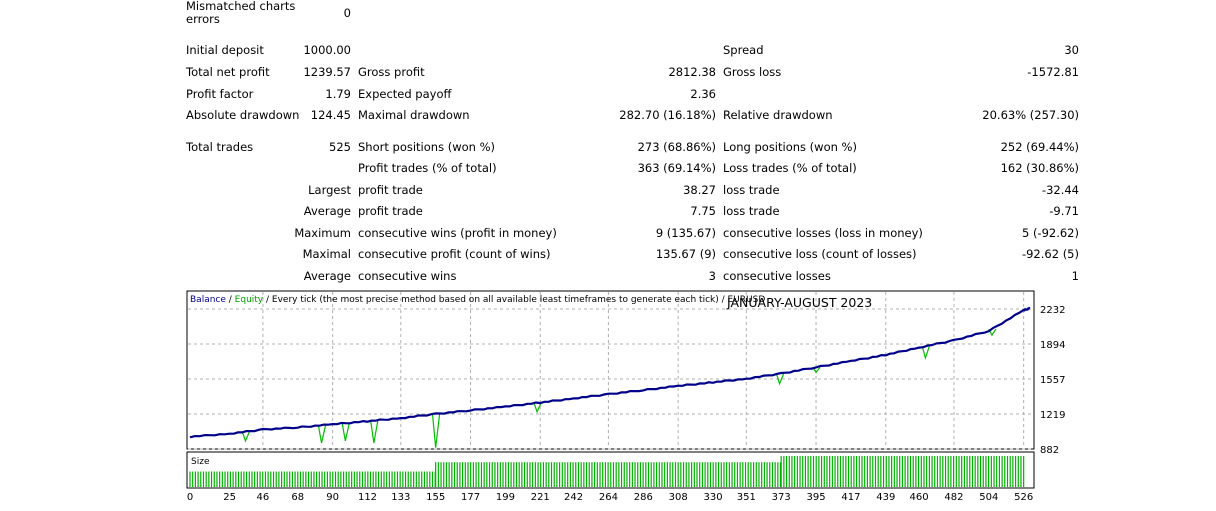 This screenshot has width=1216, height=511. I want to click on row-value-2: 282.70 (16.18%), so click(667, 115).